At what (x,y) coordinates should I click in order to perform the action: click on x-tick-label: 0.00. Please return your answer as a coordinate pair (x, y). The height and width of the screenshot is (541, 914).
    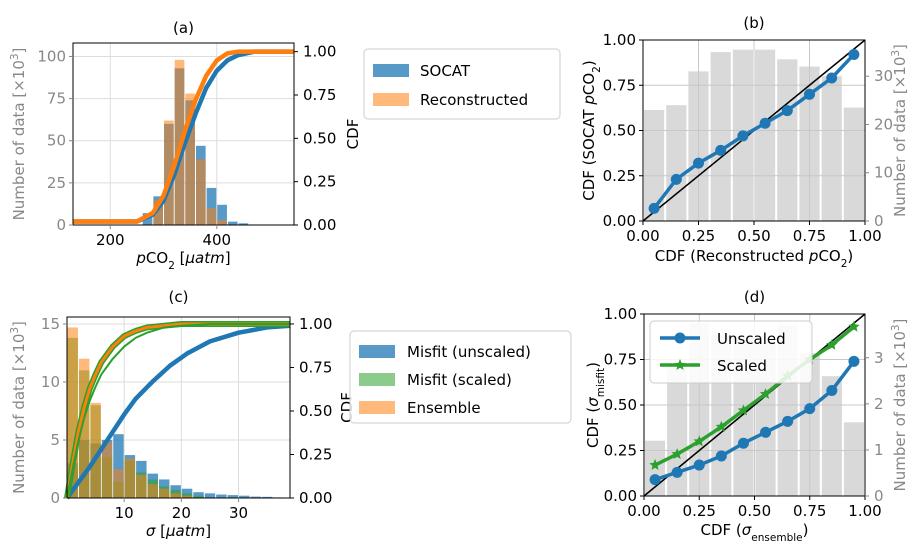
    Looking at the image, I should click on (643, 511).